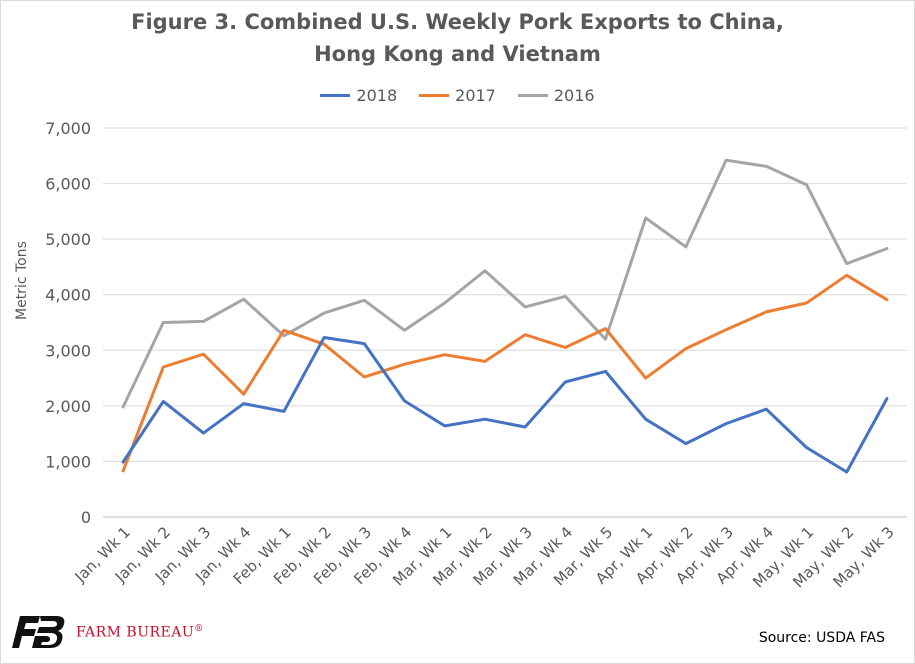  Describe the element at coordinates (86, 517) in the screenshot. I see `y-tick-label: 0` at that location.